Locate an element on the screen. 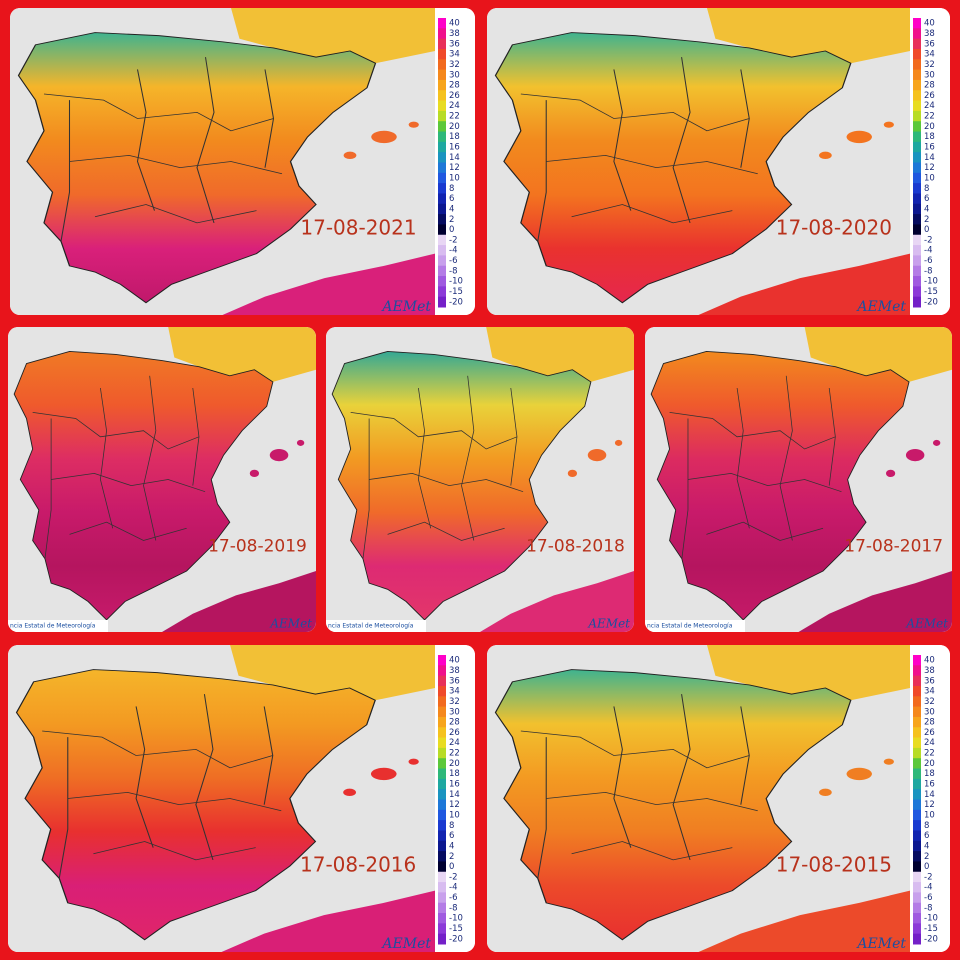 The width and height of the screenshot is (960, 960). colorbar-label: 18 is located at coordinates (454, 774).